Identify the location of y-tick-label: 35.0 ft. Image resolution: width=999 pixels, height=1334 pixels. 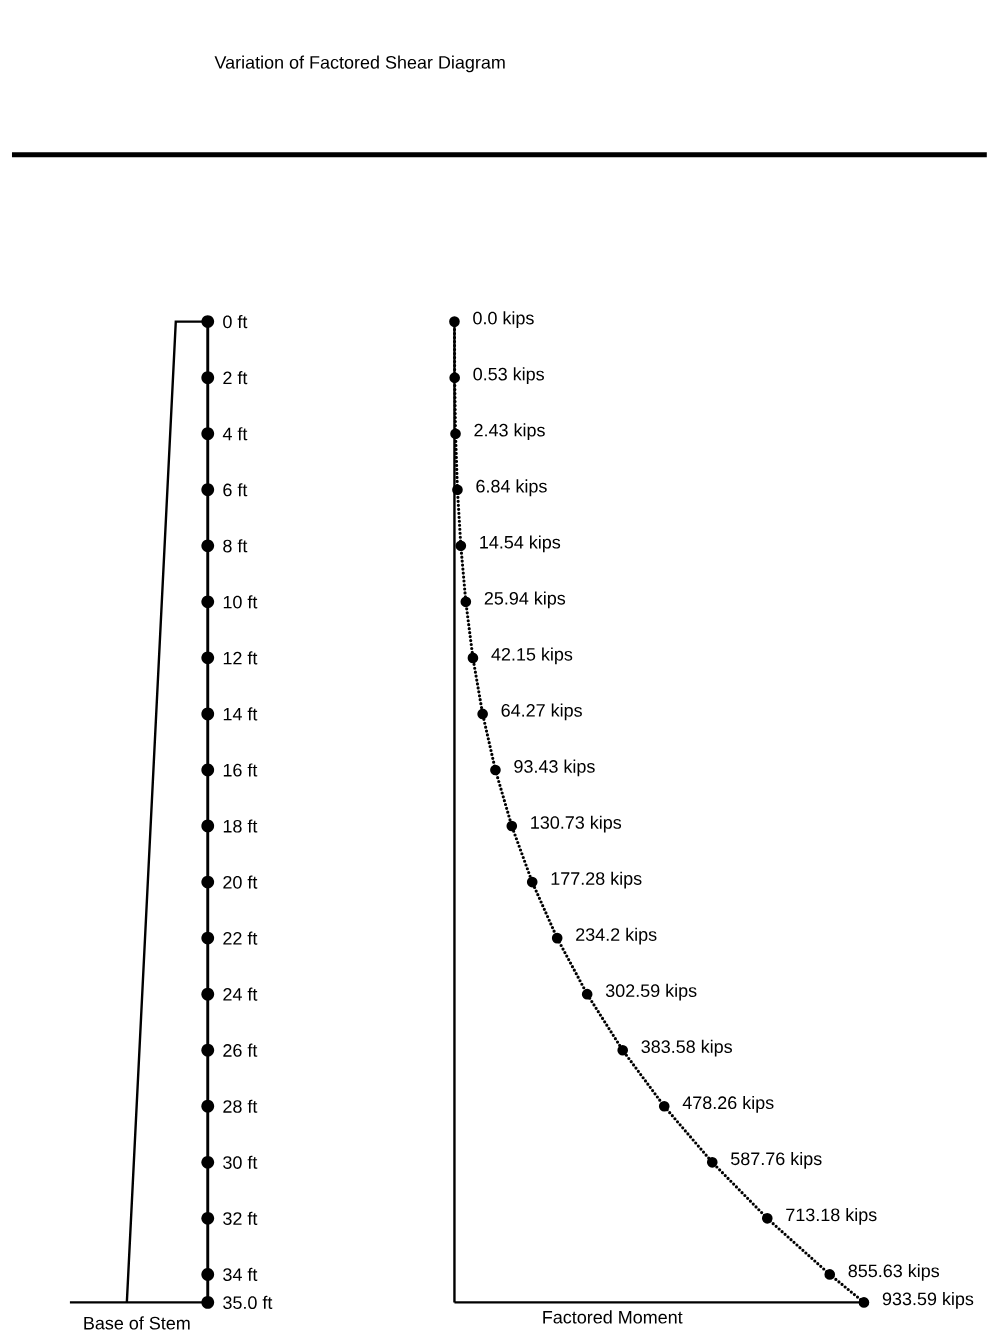
(248, 1302).